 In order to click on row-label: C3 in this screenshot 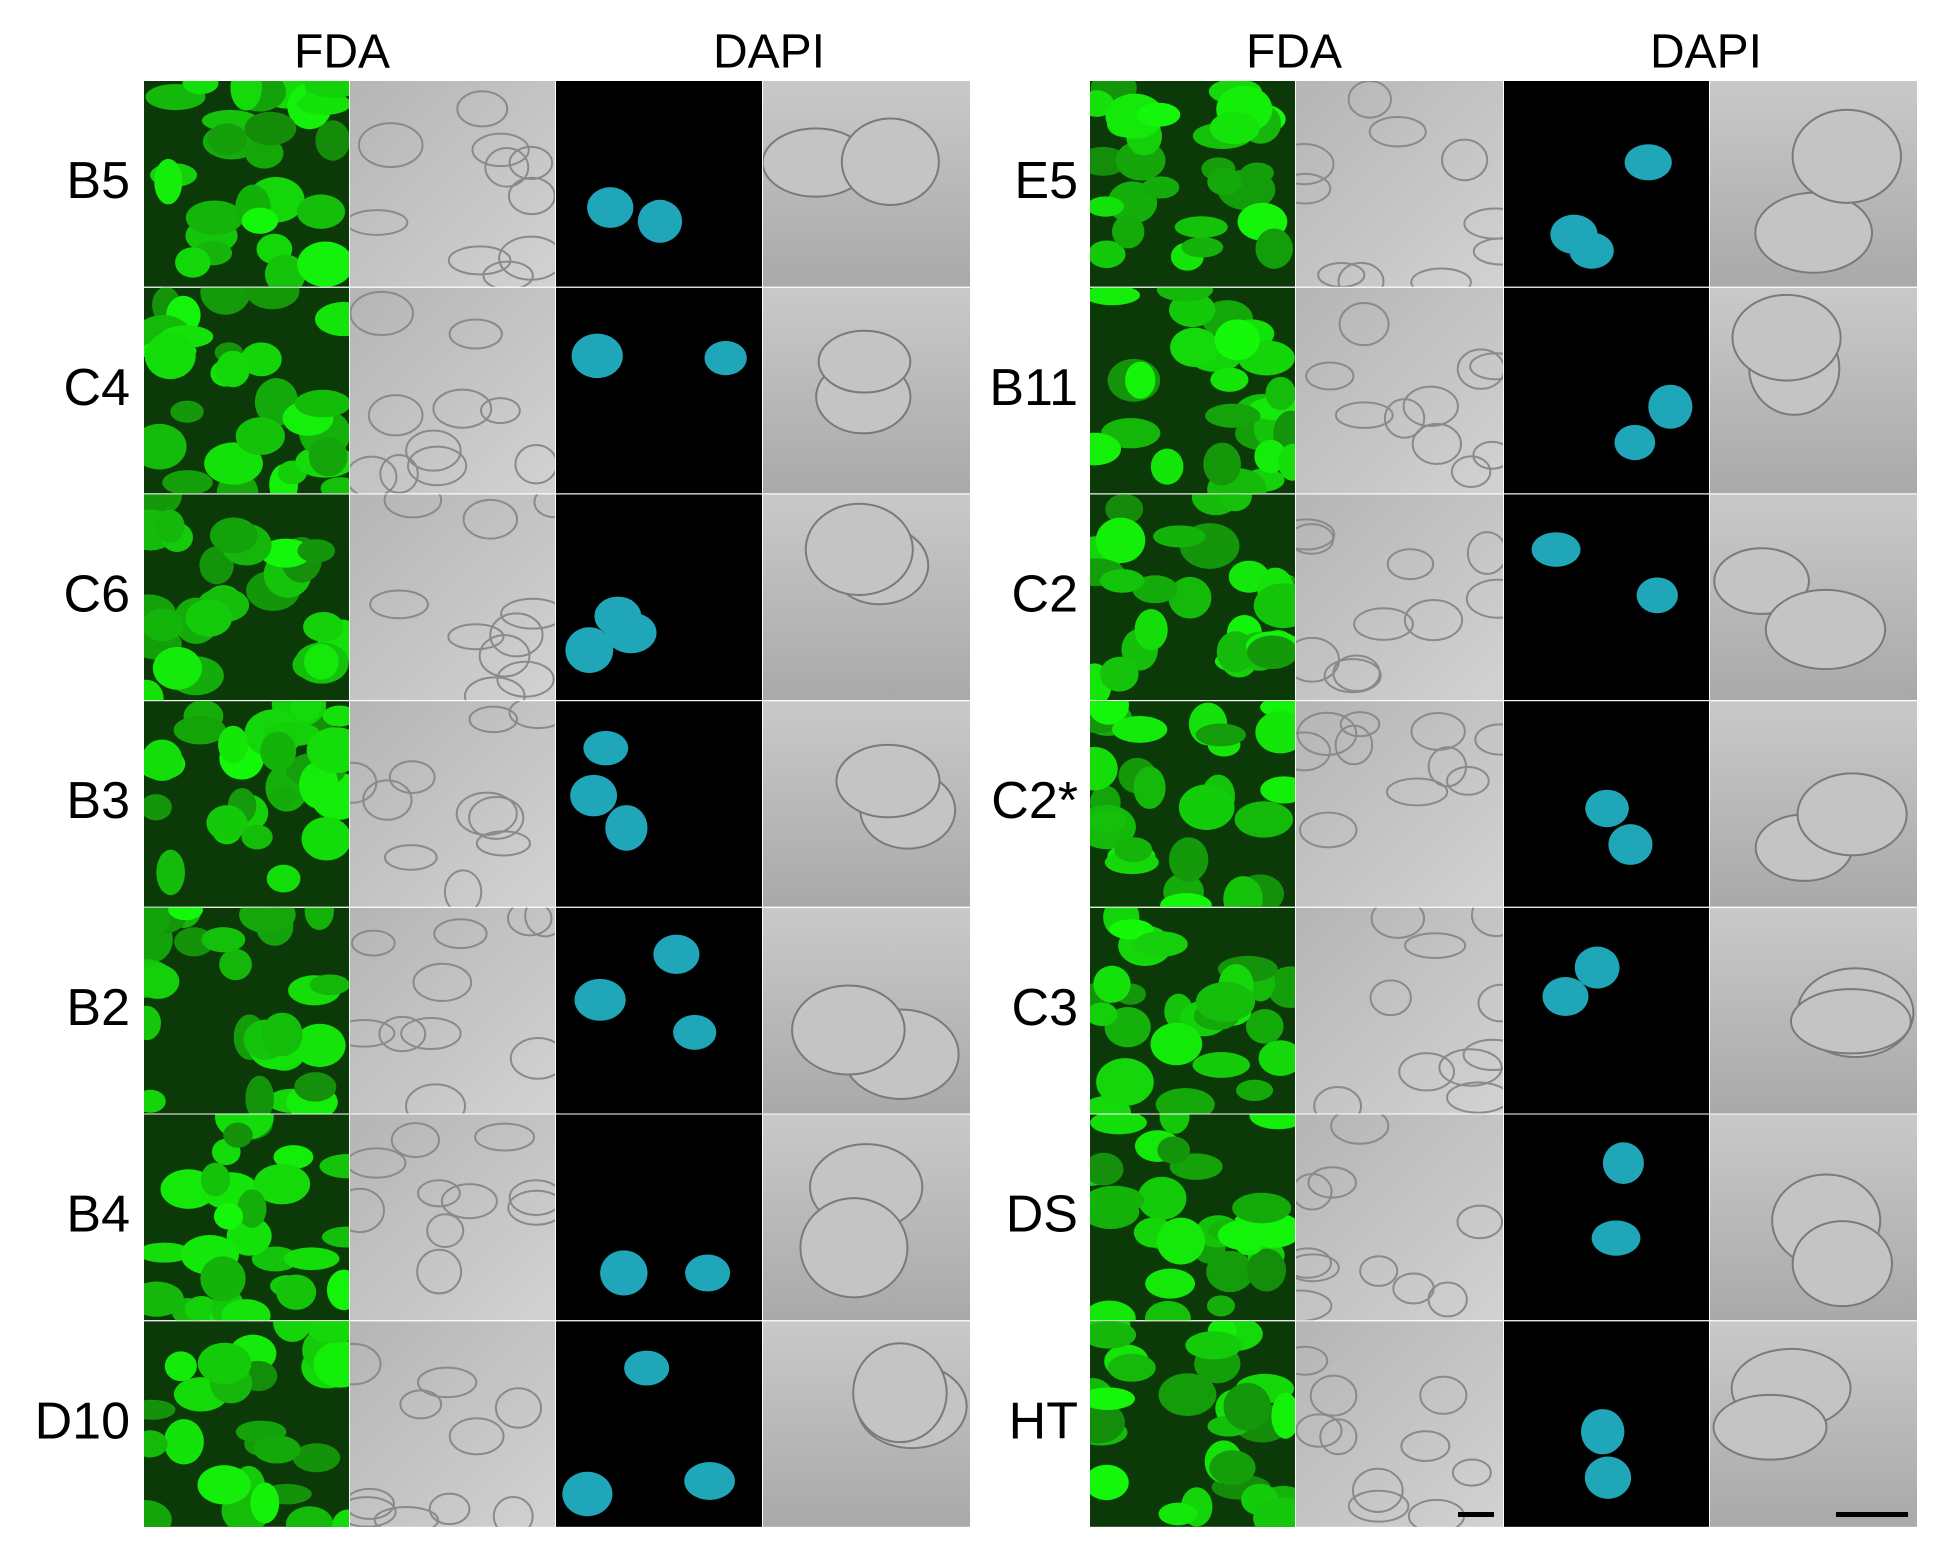, I will do `click(1045, 1008)`.